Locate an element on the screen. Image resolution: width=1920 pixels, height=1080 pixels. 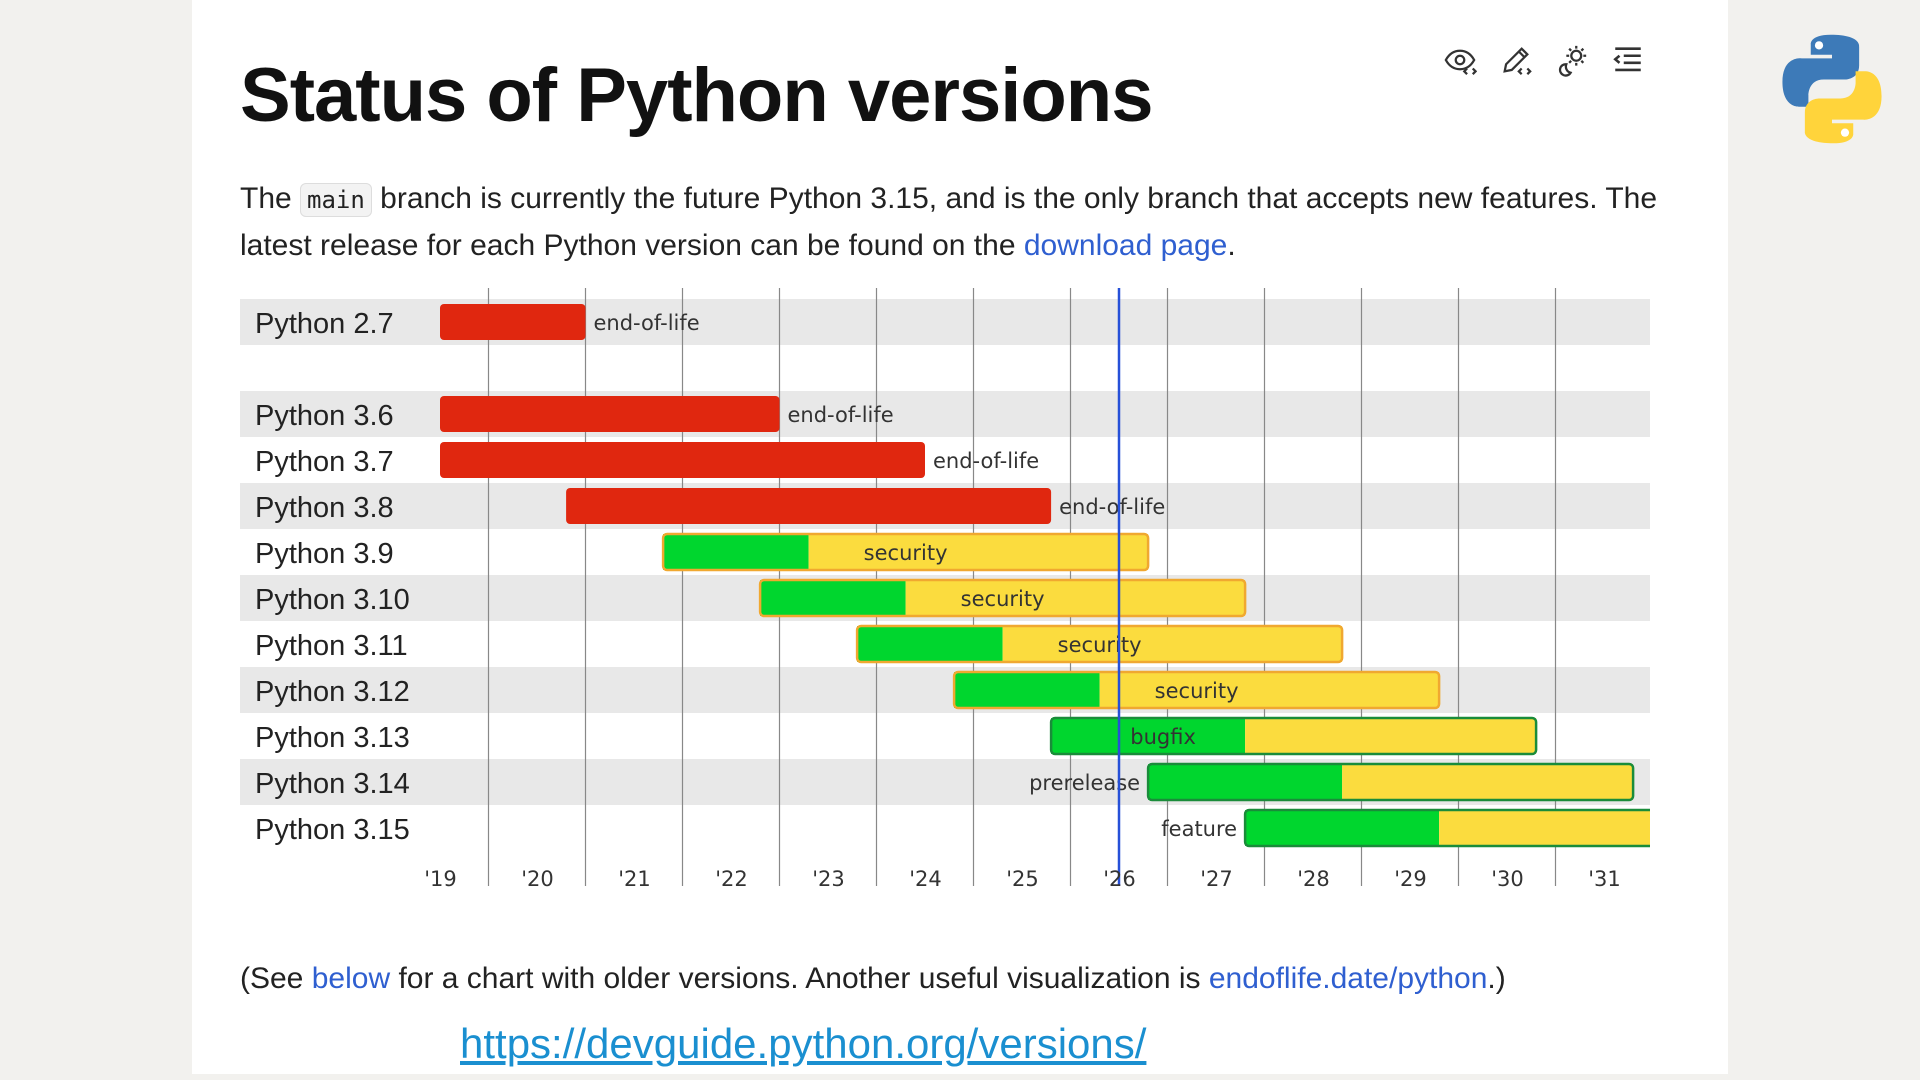
download-page-link: download page is located at coordinates (1125, 245).